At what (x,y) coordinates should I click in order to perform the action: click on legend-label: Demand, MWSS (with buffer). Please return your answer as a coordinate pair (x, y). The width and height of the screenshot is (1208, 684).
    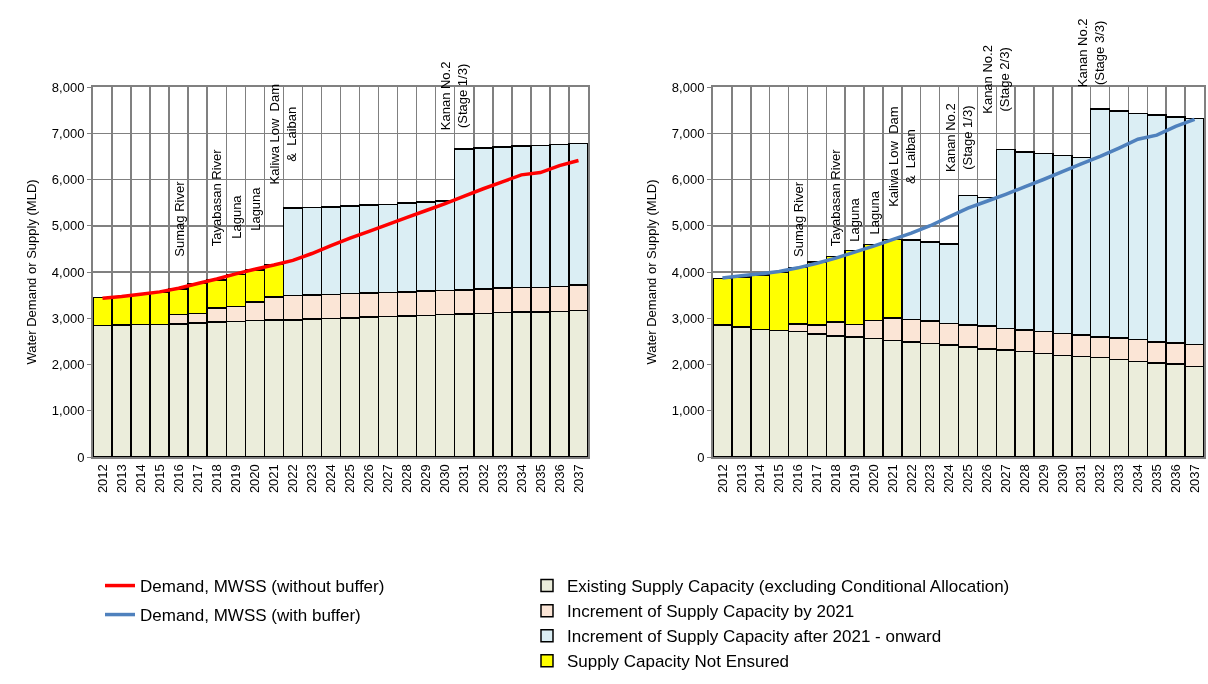
    Looking at the image, I should click on (250, 616).